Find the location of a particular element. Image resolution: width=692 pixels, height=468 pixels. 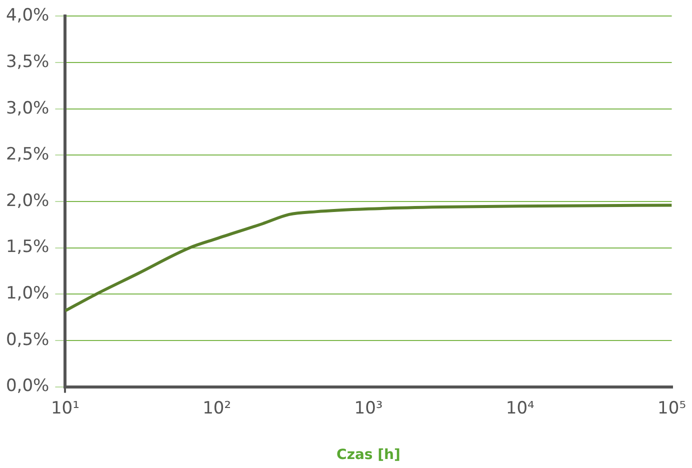

x-tick-label: 10⁵ is located at coordinates (672, 408).